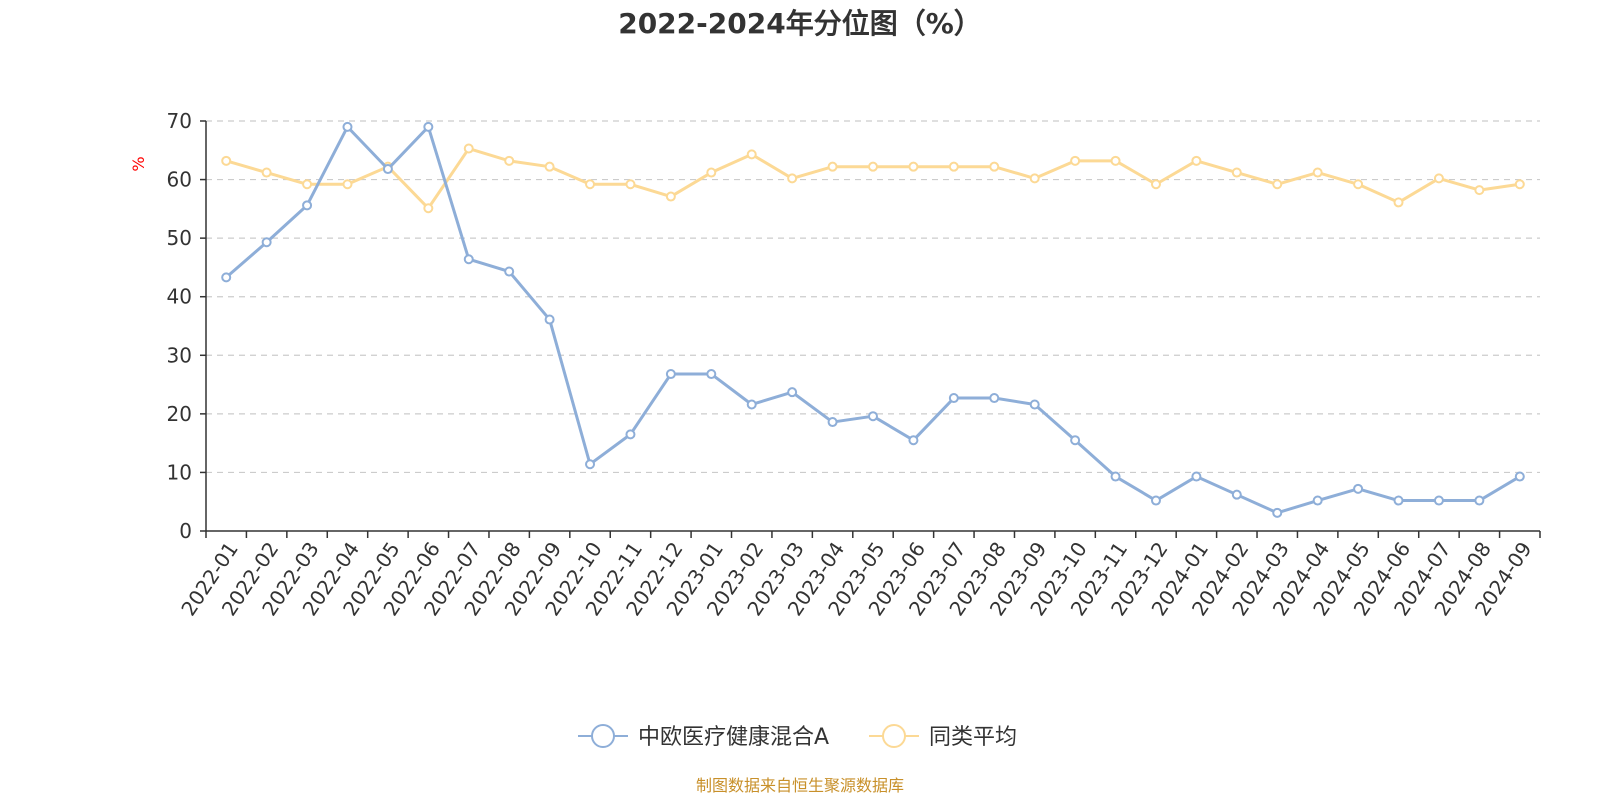 This screenshot has height=800, width=1600. Describe the element at coordinates (800, 23) in the screenshot. I see `chart-title: 2022-2024年分位图（%）` at that location.